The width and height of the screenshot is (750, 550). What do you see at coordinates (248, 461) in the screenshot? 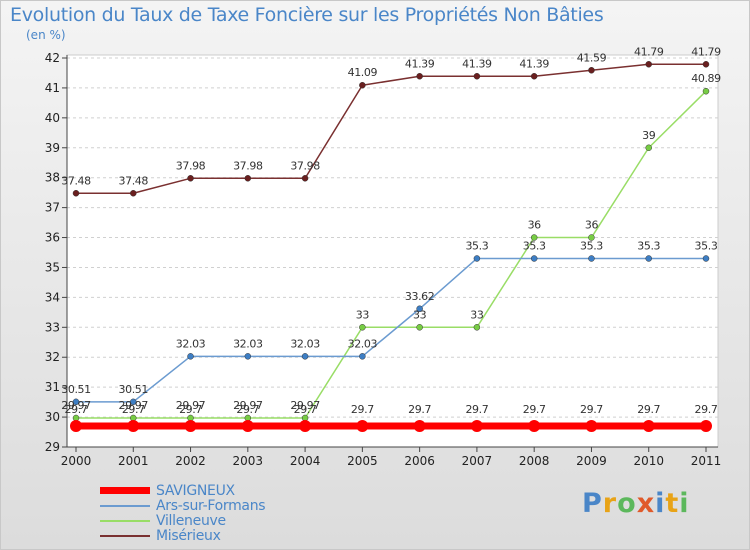
I see `x-tick-label: 2003` at bounding box center [248, 461].